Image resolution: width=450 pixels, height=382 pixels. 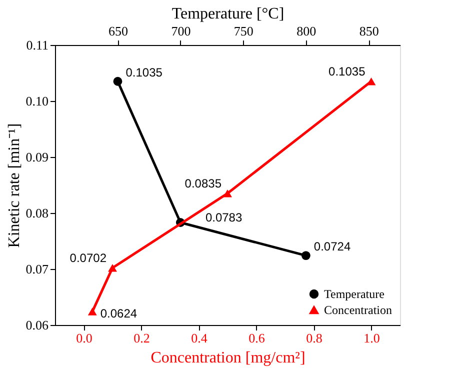 What do you see at coordinates (84, 338) in the screenshot?
I see `x-tick-label: 0.0` at bounding box center [84, 338].